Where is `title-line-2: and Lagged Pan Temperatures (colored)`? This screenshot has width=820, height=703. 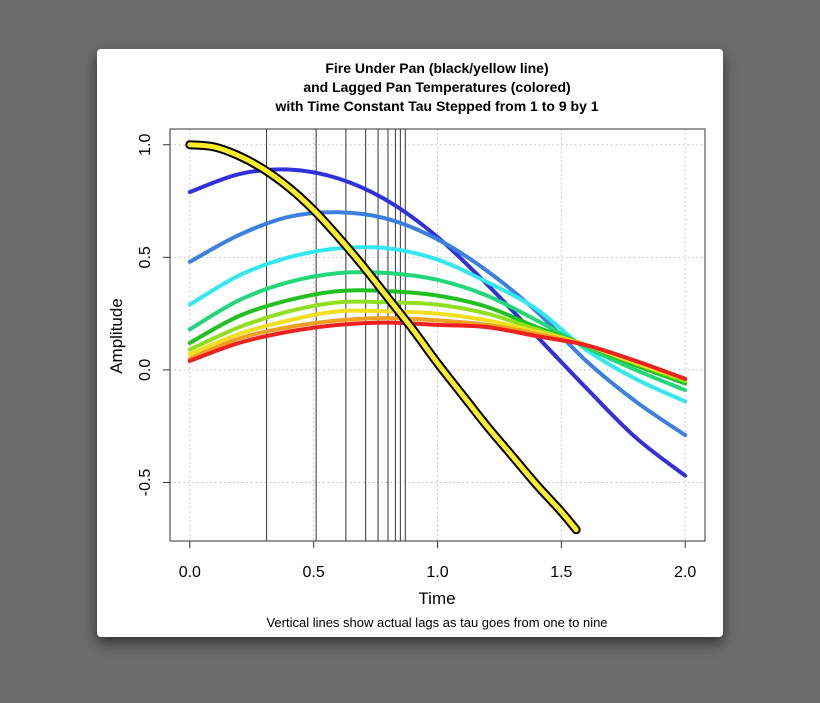 title-line-2: and Lagged Pan Temperatures (colored) is located at coordinates (436, 87).